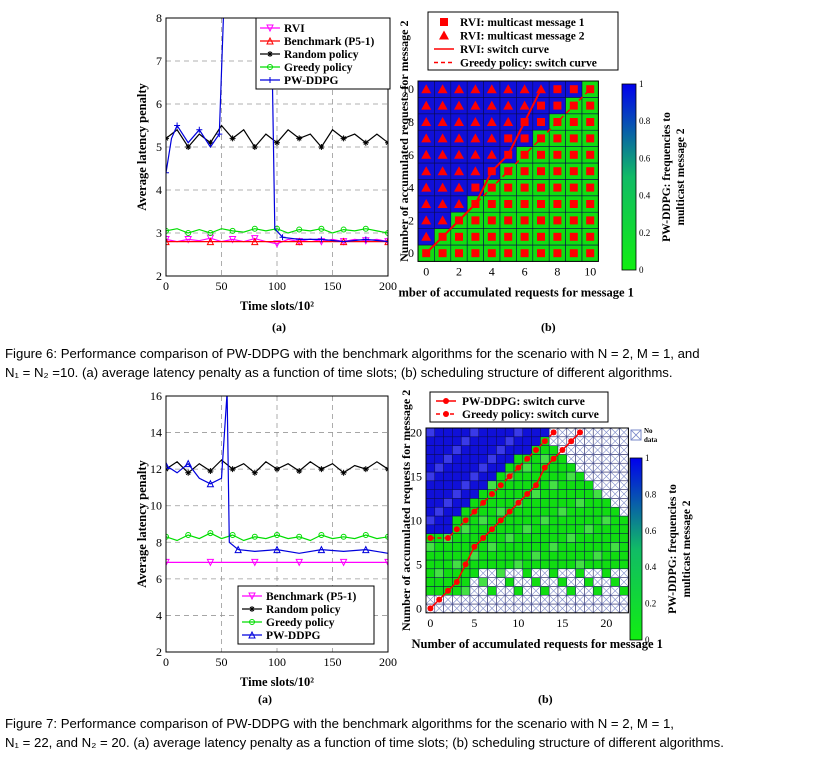 The image size is (838, 760). I want to click on colorbar-label-part: PW-DDPG: frequencies to, so click(673, 549).